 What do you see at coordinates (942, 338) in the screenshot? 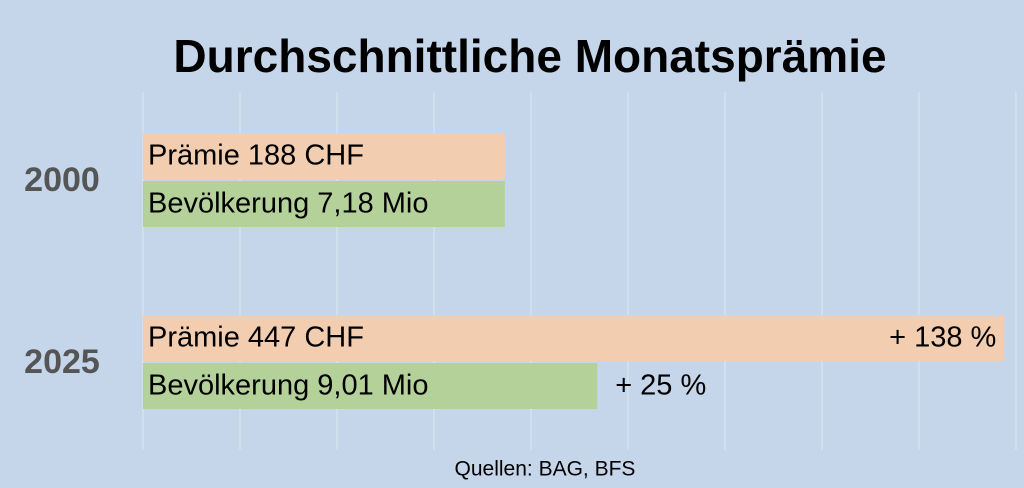
I see `change-label: + 138 %` at bounding box center [942, 338].